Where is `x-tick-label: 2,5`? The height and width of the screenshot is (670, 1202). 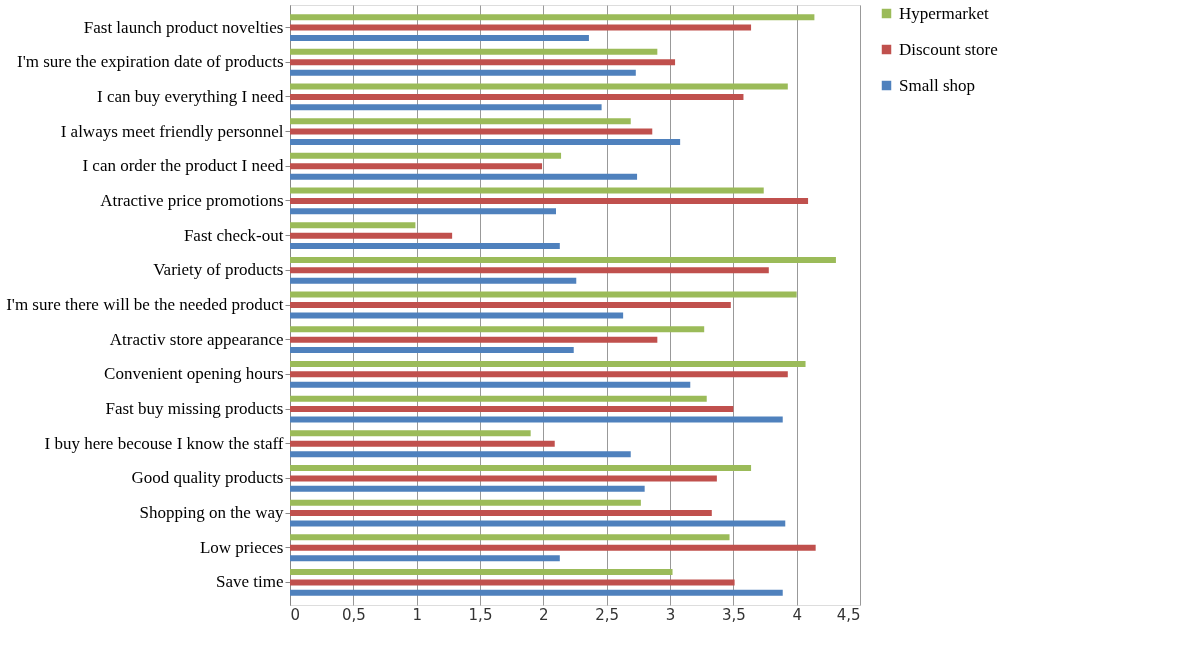 x-tick-label: 2,5 is located at coordinates (607, 614).